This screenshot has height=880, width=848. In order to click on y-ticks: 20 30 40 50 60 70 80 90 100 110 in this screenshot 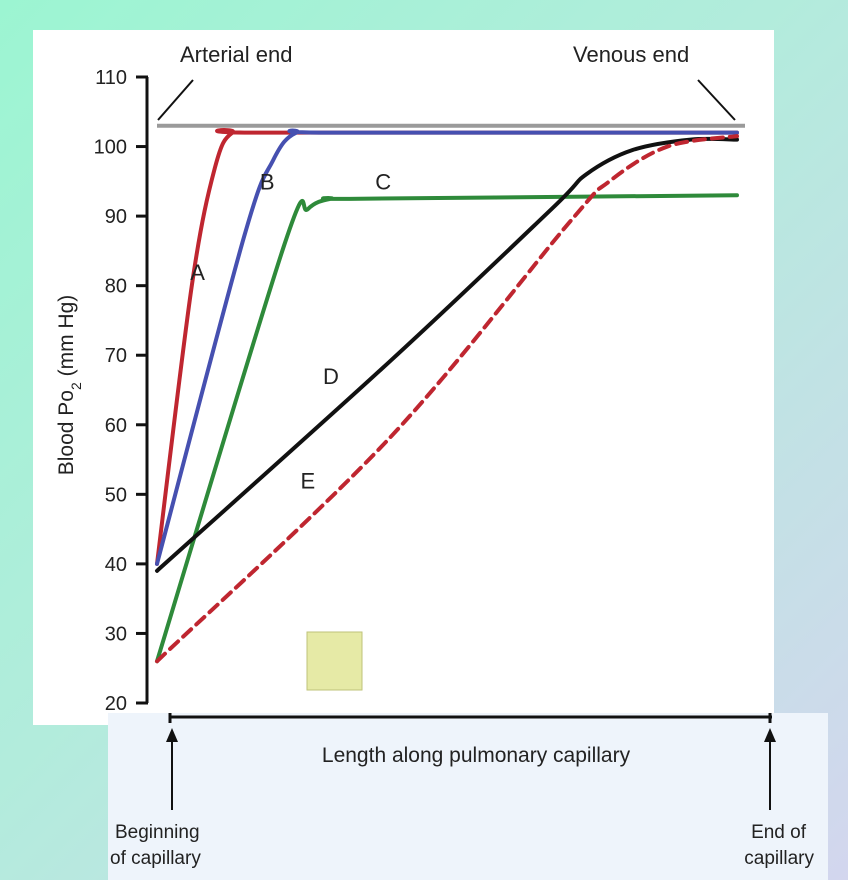, I will do `click(121, 391)`.